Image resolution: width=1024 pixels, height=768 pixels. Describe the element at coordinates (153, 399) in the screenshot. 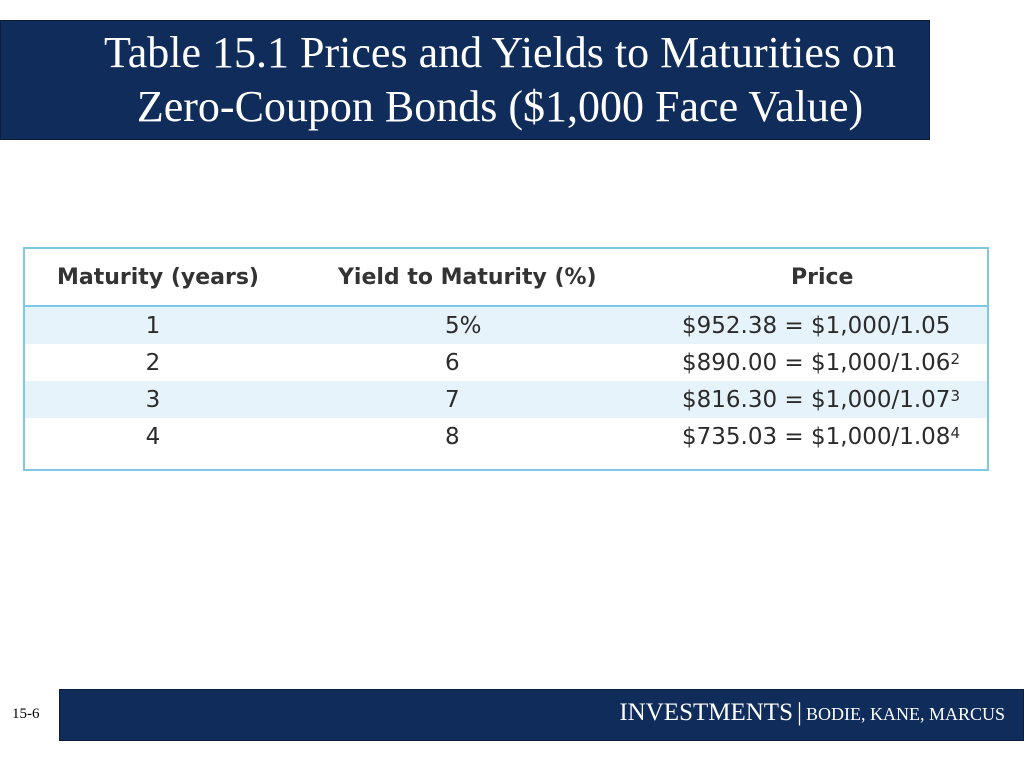

I see `maturity-cell: 3` at that location.